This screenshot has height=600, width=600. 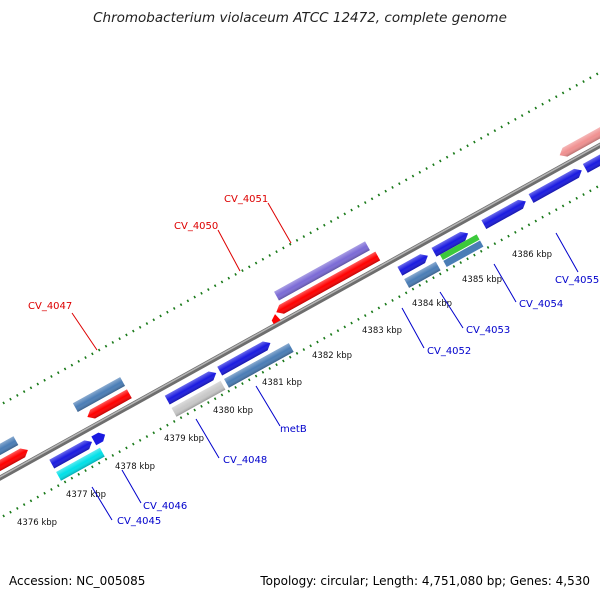 What do you see at coordinates (577, 280) in the screenshot?
I see `gene-label-cv4055: CV_4055` at bounding box center [577, 280].